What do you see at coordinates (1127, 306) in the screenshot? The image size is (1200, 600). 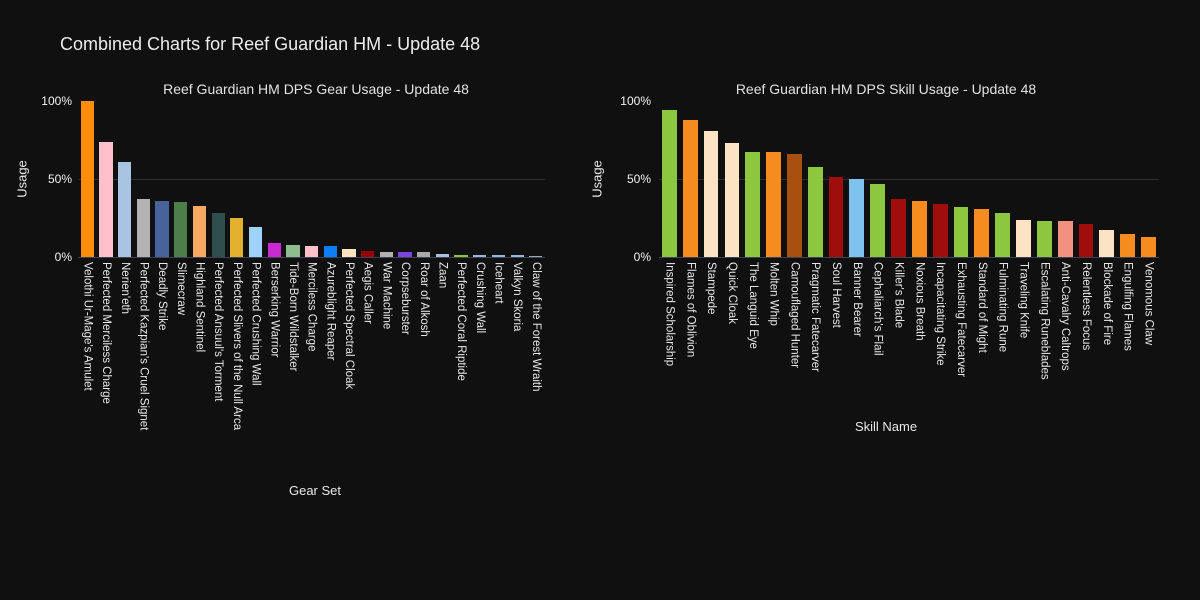 I see `x-tick-label: Engulfing Flames` at bounding box center [1127, 306].